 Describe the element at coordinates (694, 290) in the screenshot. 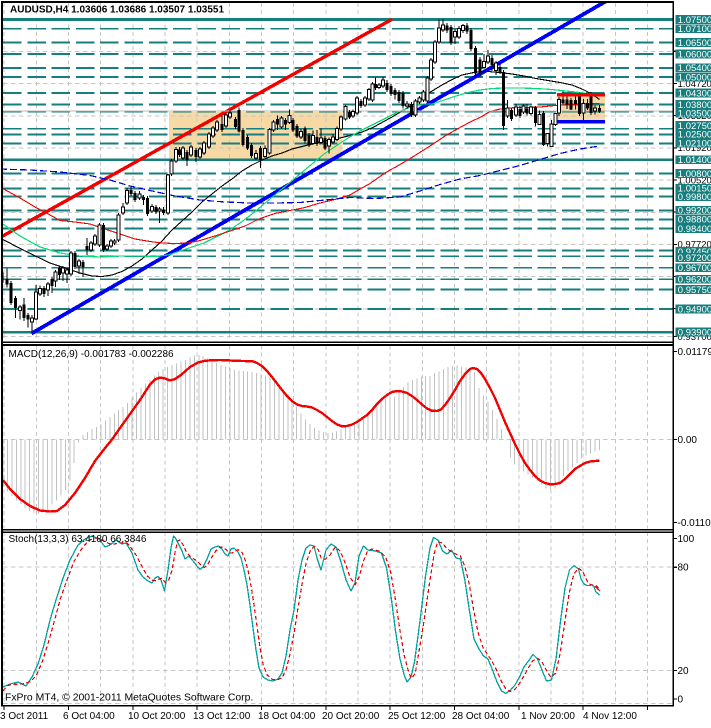

I see `svg-text: 0.95750` at that location.